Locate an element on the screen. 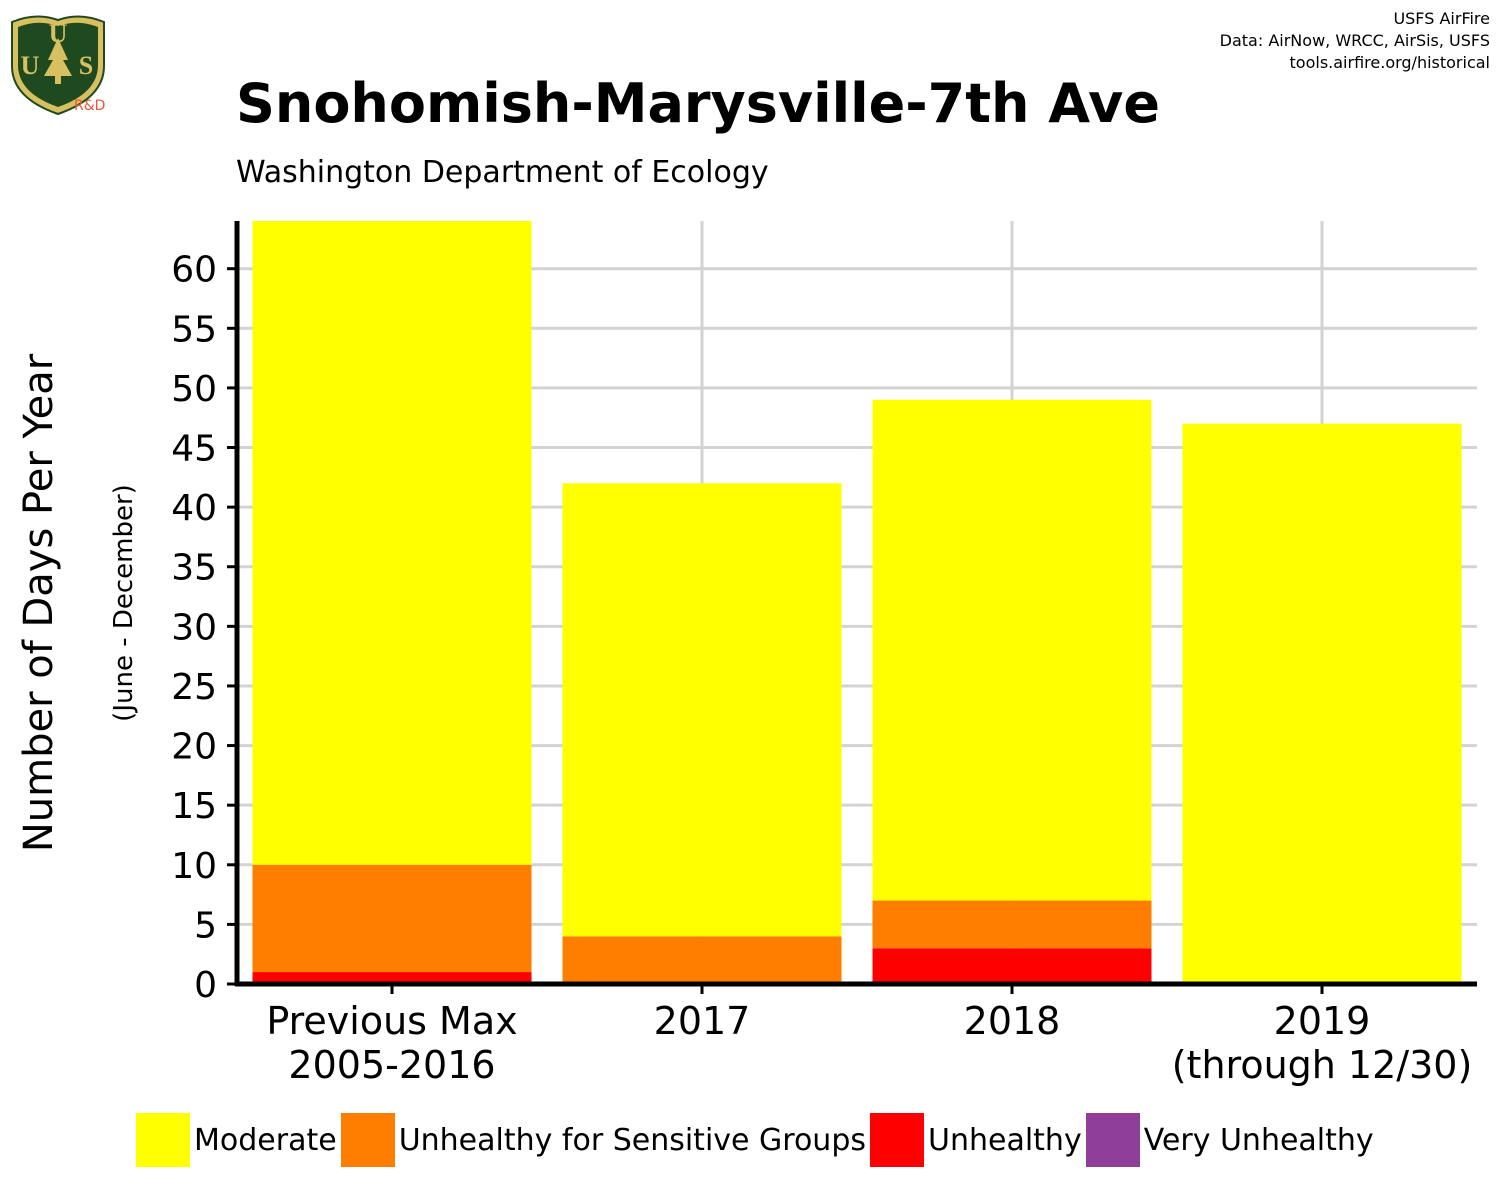 This screenshot has width=1500, height=1200. y-tick-labels: 0 5 10 15 20 25 30 35 40 45 50 55 60 is located at coordinates (194, 628).